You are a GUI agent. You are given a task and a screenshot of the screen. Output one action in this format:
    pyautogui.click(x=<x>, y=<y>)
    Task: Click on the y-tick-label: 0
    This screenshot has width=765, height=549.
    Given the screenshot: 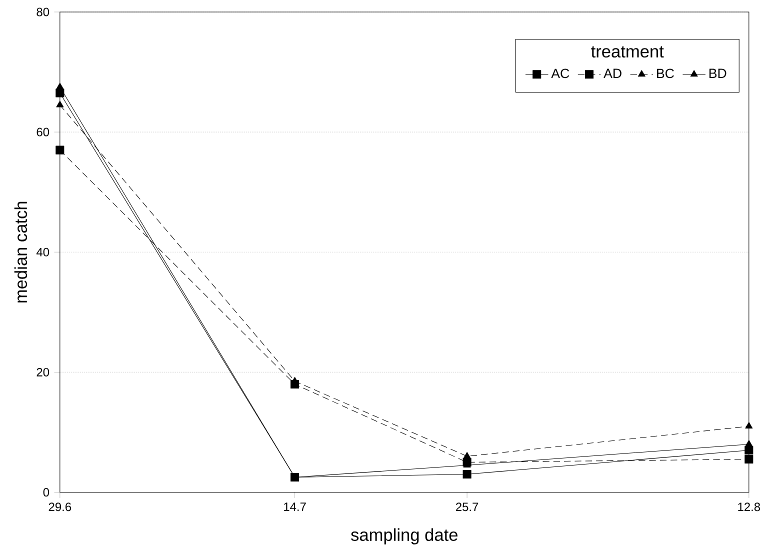 What is the action you would take?
    pyautogui.click(x=46, y=492)
    